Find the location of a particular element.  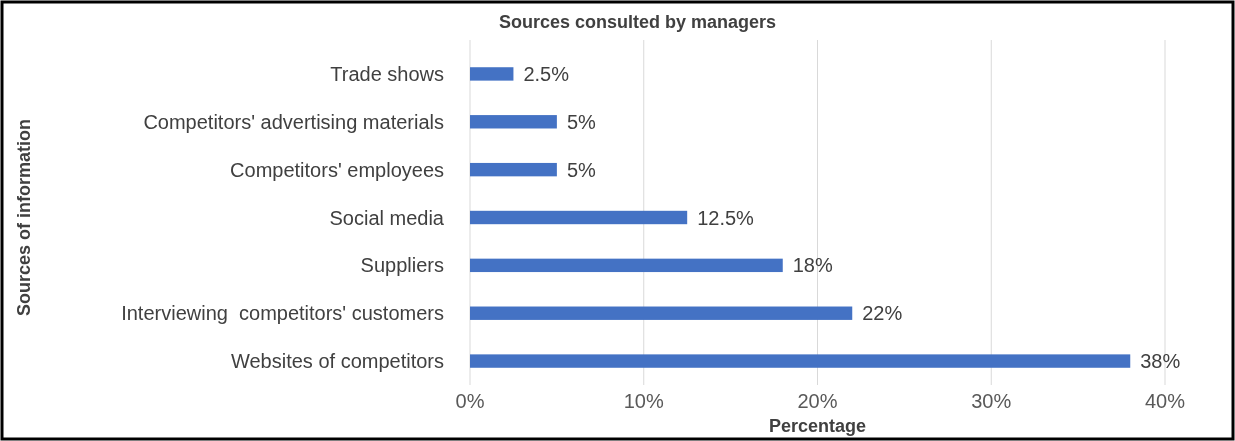

x-axis-title: Percentage is located at coordinates (817, 426).